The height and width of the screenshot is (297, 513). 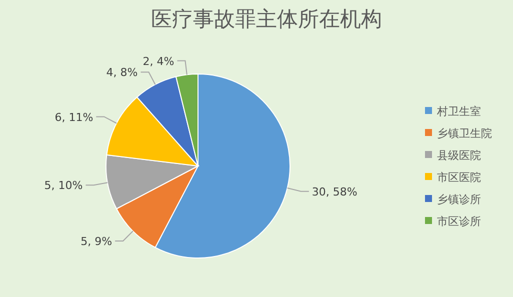 What do you see at coordinates (459, 155) in the screenshot?
I see `legend-label: 县级医院` at bounding box center [459, 155].